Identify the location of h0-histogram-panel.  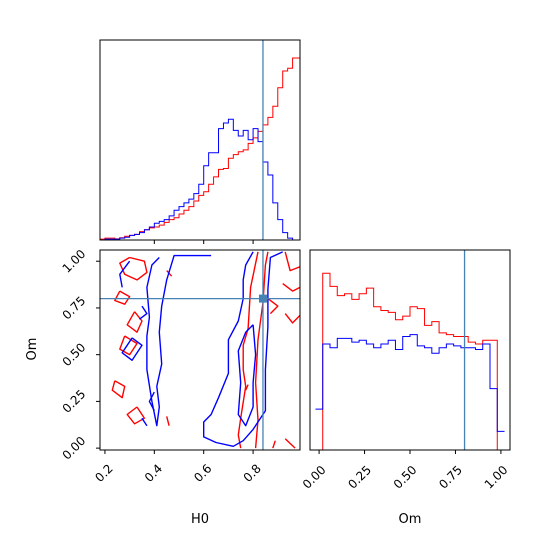
(200, 141).